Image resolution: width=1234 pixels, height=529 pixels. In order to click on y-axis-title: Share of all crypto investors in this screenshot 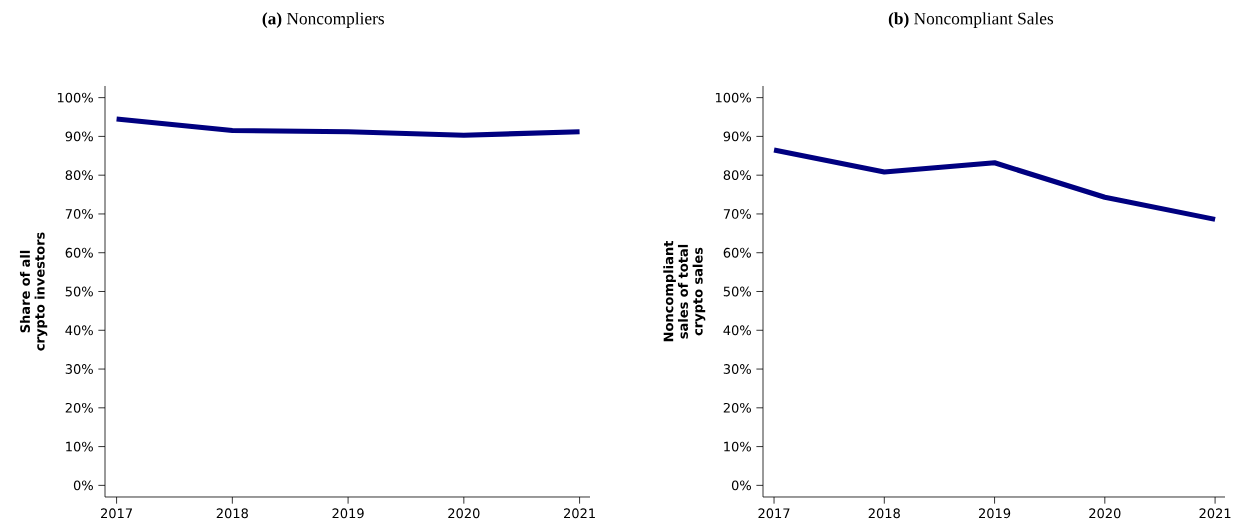, I will do `click(33, 291)`.